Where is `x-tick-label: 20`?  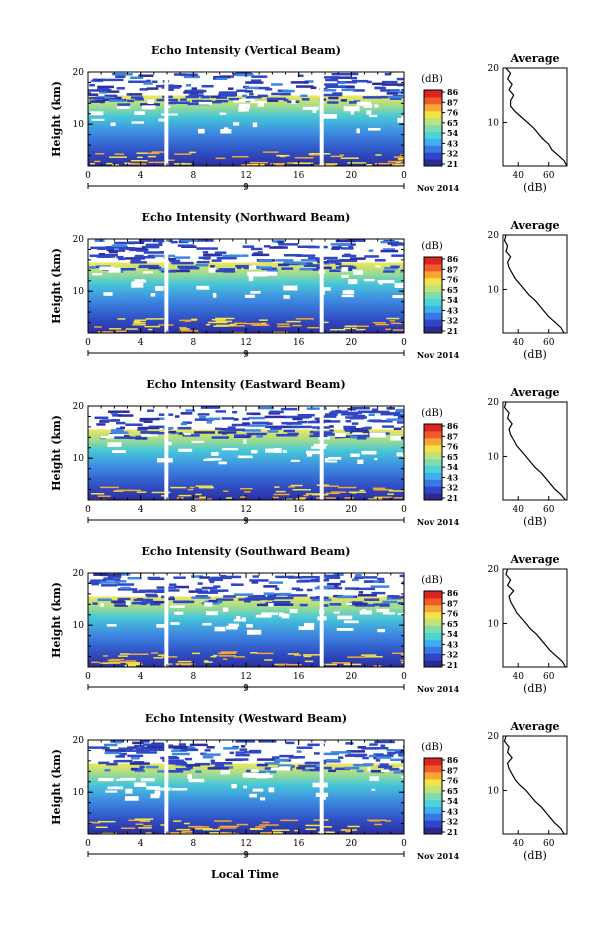 x-tick-label: 20 is located at coordinates (352, 844).